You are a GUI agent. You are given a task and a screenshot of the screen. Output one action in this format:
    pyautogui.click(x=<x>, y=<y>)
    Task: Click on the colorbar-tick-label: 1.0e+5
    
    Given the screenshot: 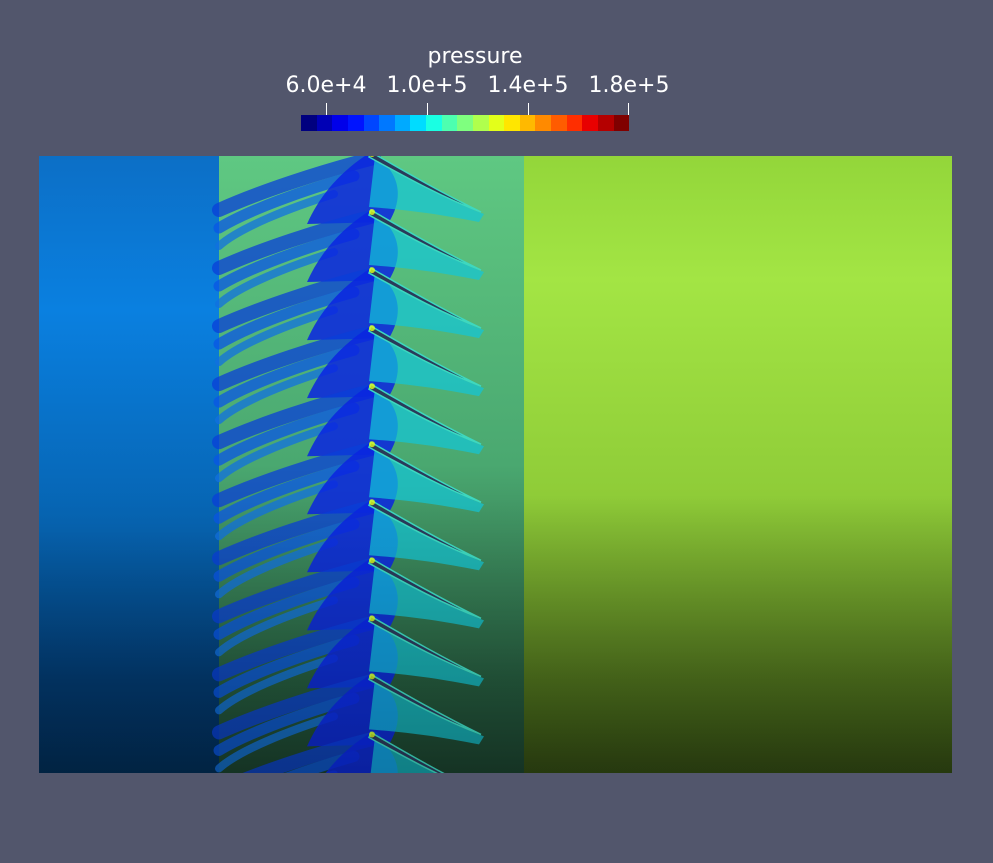 What is the action you would take?
    pyautogui.click(x=427, y=85)
    